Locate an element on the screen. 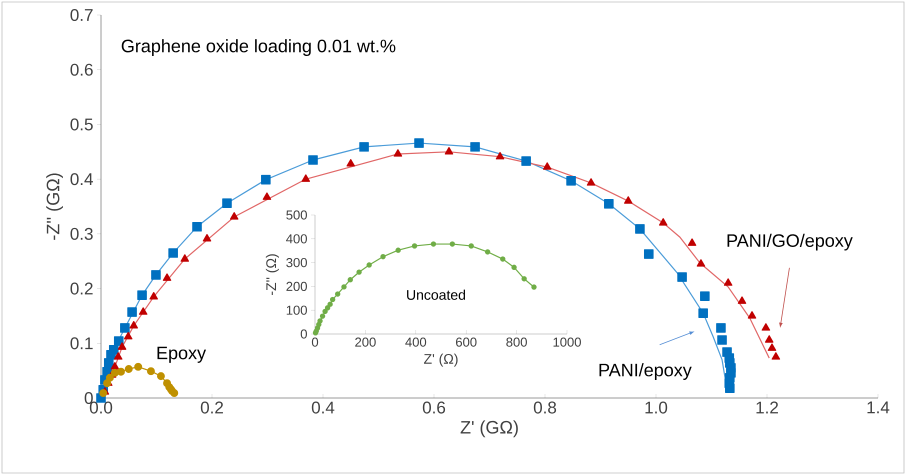  x-tick-label: 1.4 is located at coordinates (878, 408).